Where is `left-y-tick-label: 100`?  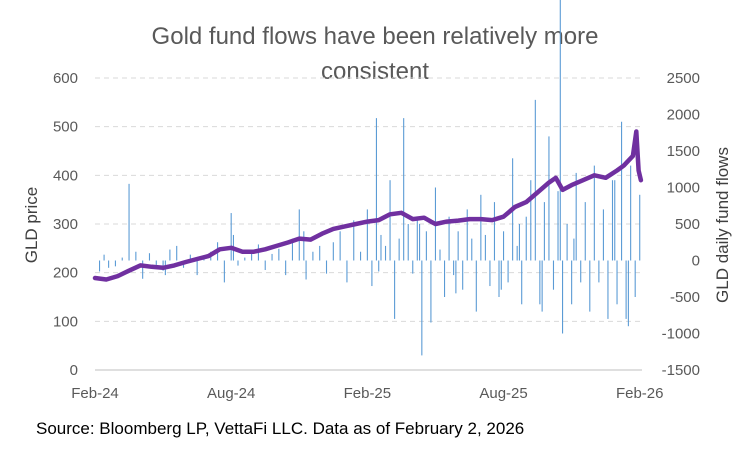 left-y-tick-label: 100 is located at coordinates (65, 321).